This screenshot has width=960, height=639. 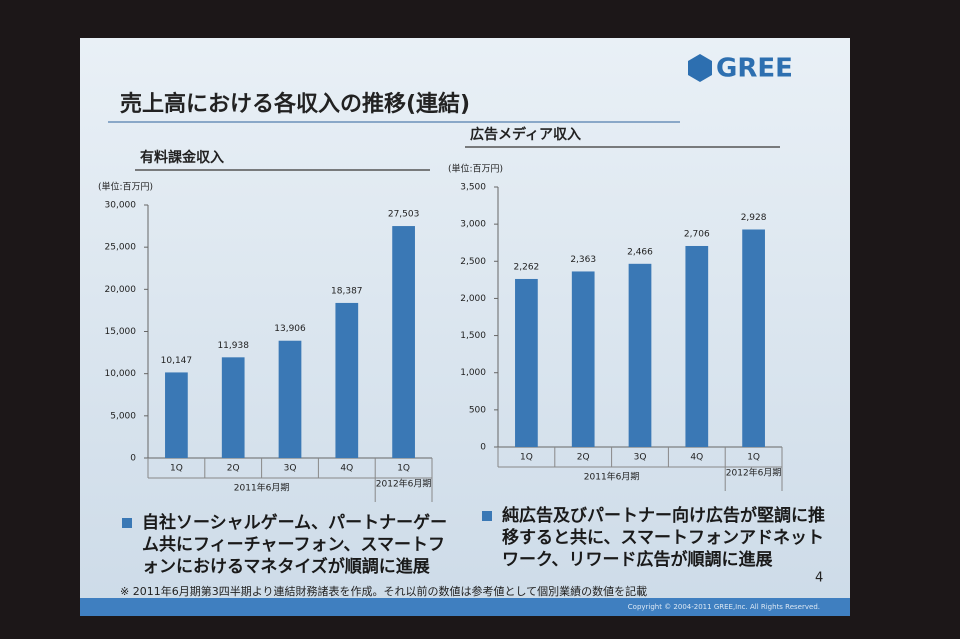 I want to click on y-tick-label: 1,500, so click(x=473, y=336).